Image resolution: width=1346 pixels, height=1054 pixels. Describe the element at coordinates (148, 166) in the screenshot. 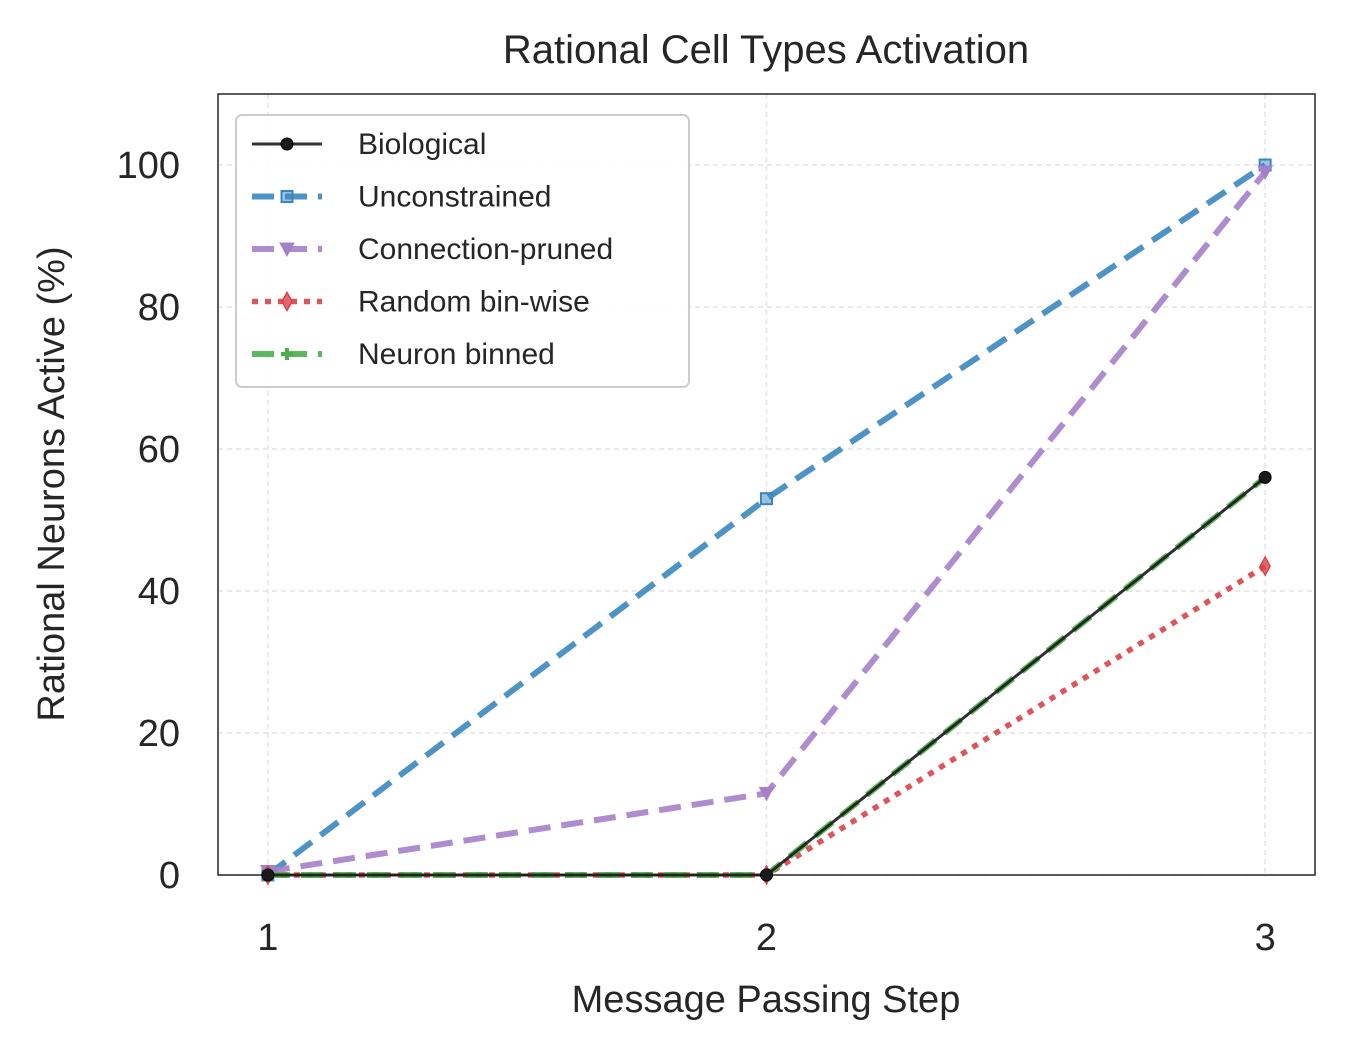

I see `y-tick-label: 100` at that location.